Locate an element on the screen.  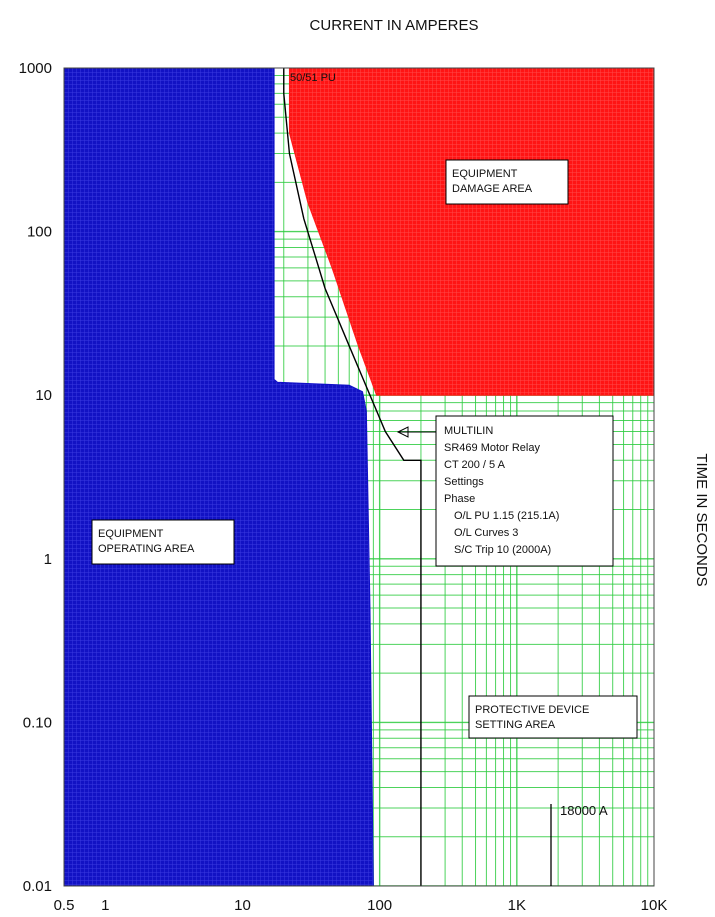
pickup-label: 50/51 PU is located at coordinates (313, 78).